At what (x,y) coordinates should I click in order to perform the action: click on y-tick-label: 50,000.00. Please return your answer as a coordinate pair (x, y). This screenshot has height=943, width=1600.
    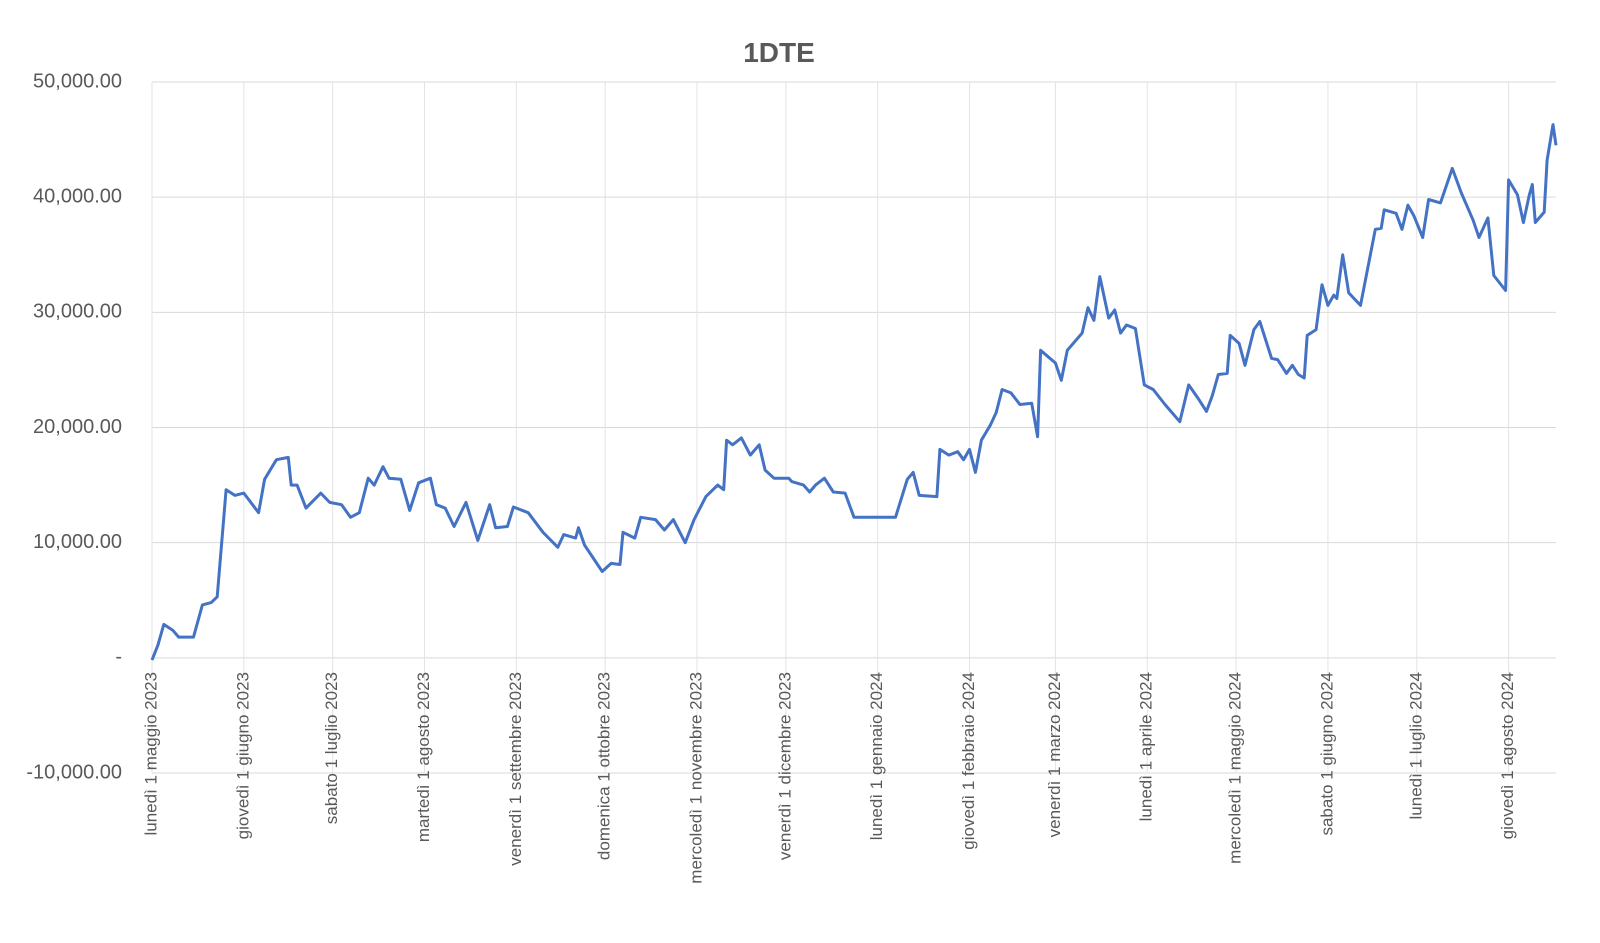
    Looking at the image, I should click on (77, 81).